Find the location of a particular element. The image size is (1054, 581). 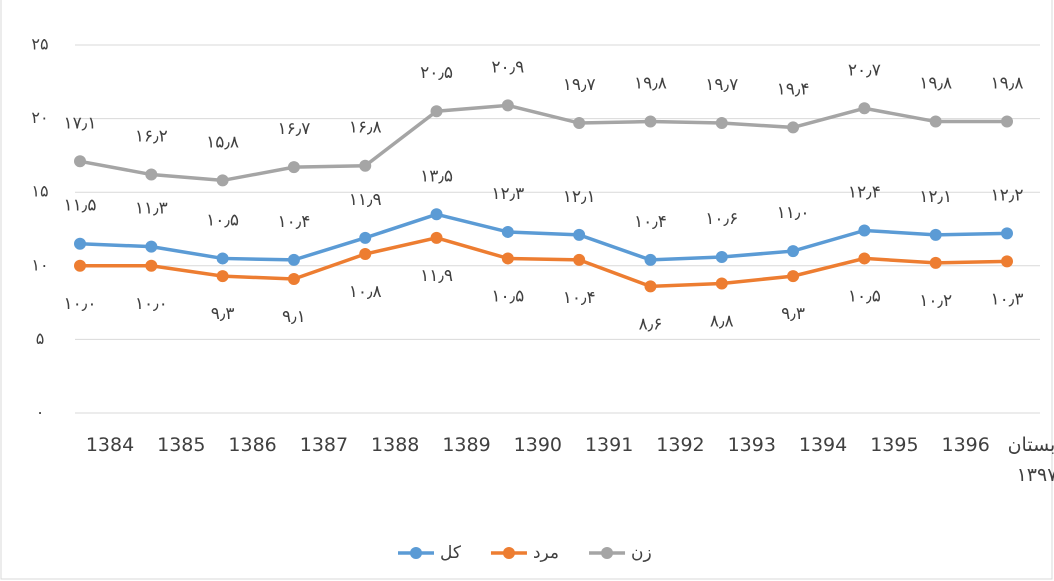

data-label: ۱۰٫۲ is located at coordinates (935, 301).